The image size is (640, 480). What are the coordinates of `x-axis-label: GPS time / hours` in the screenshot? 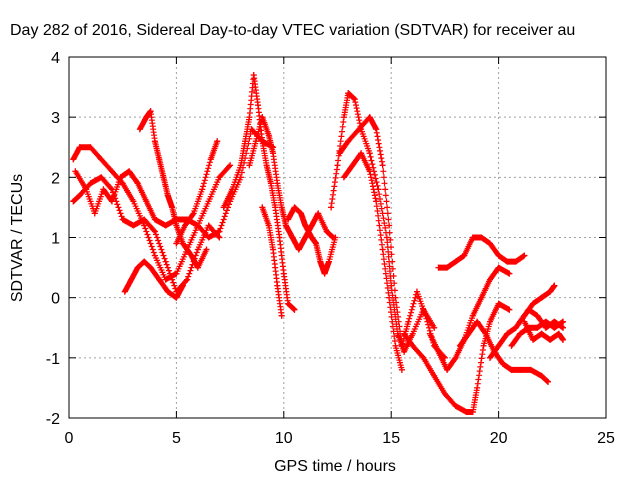 It's located at (335, 466).